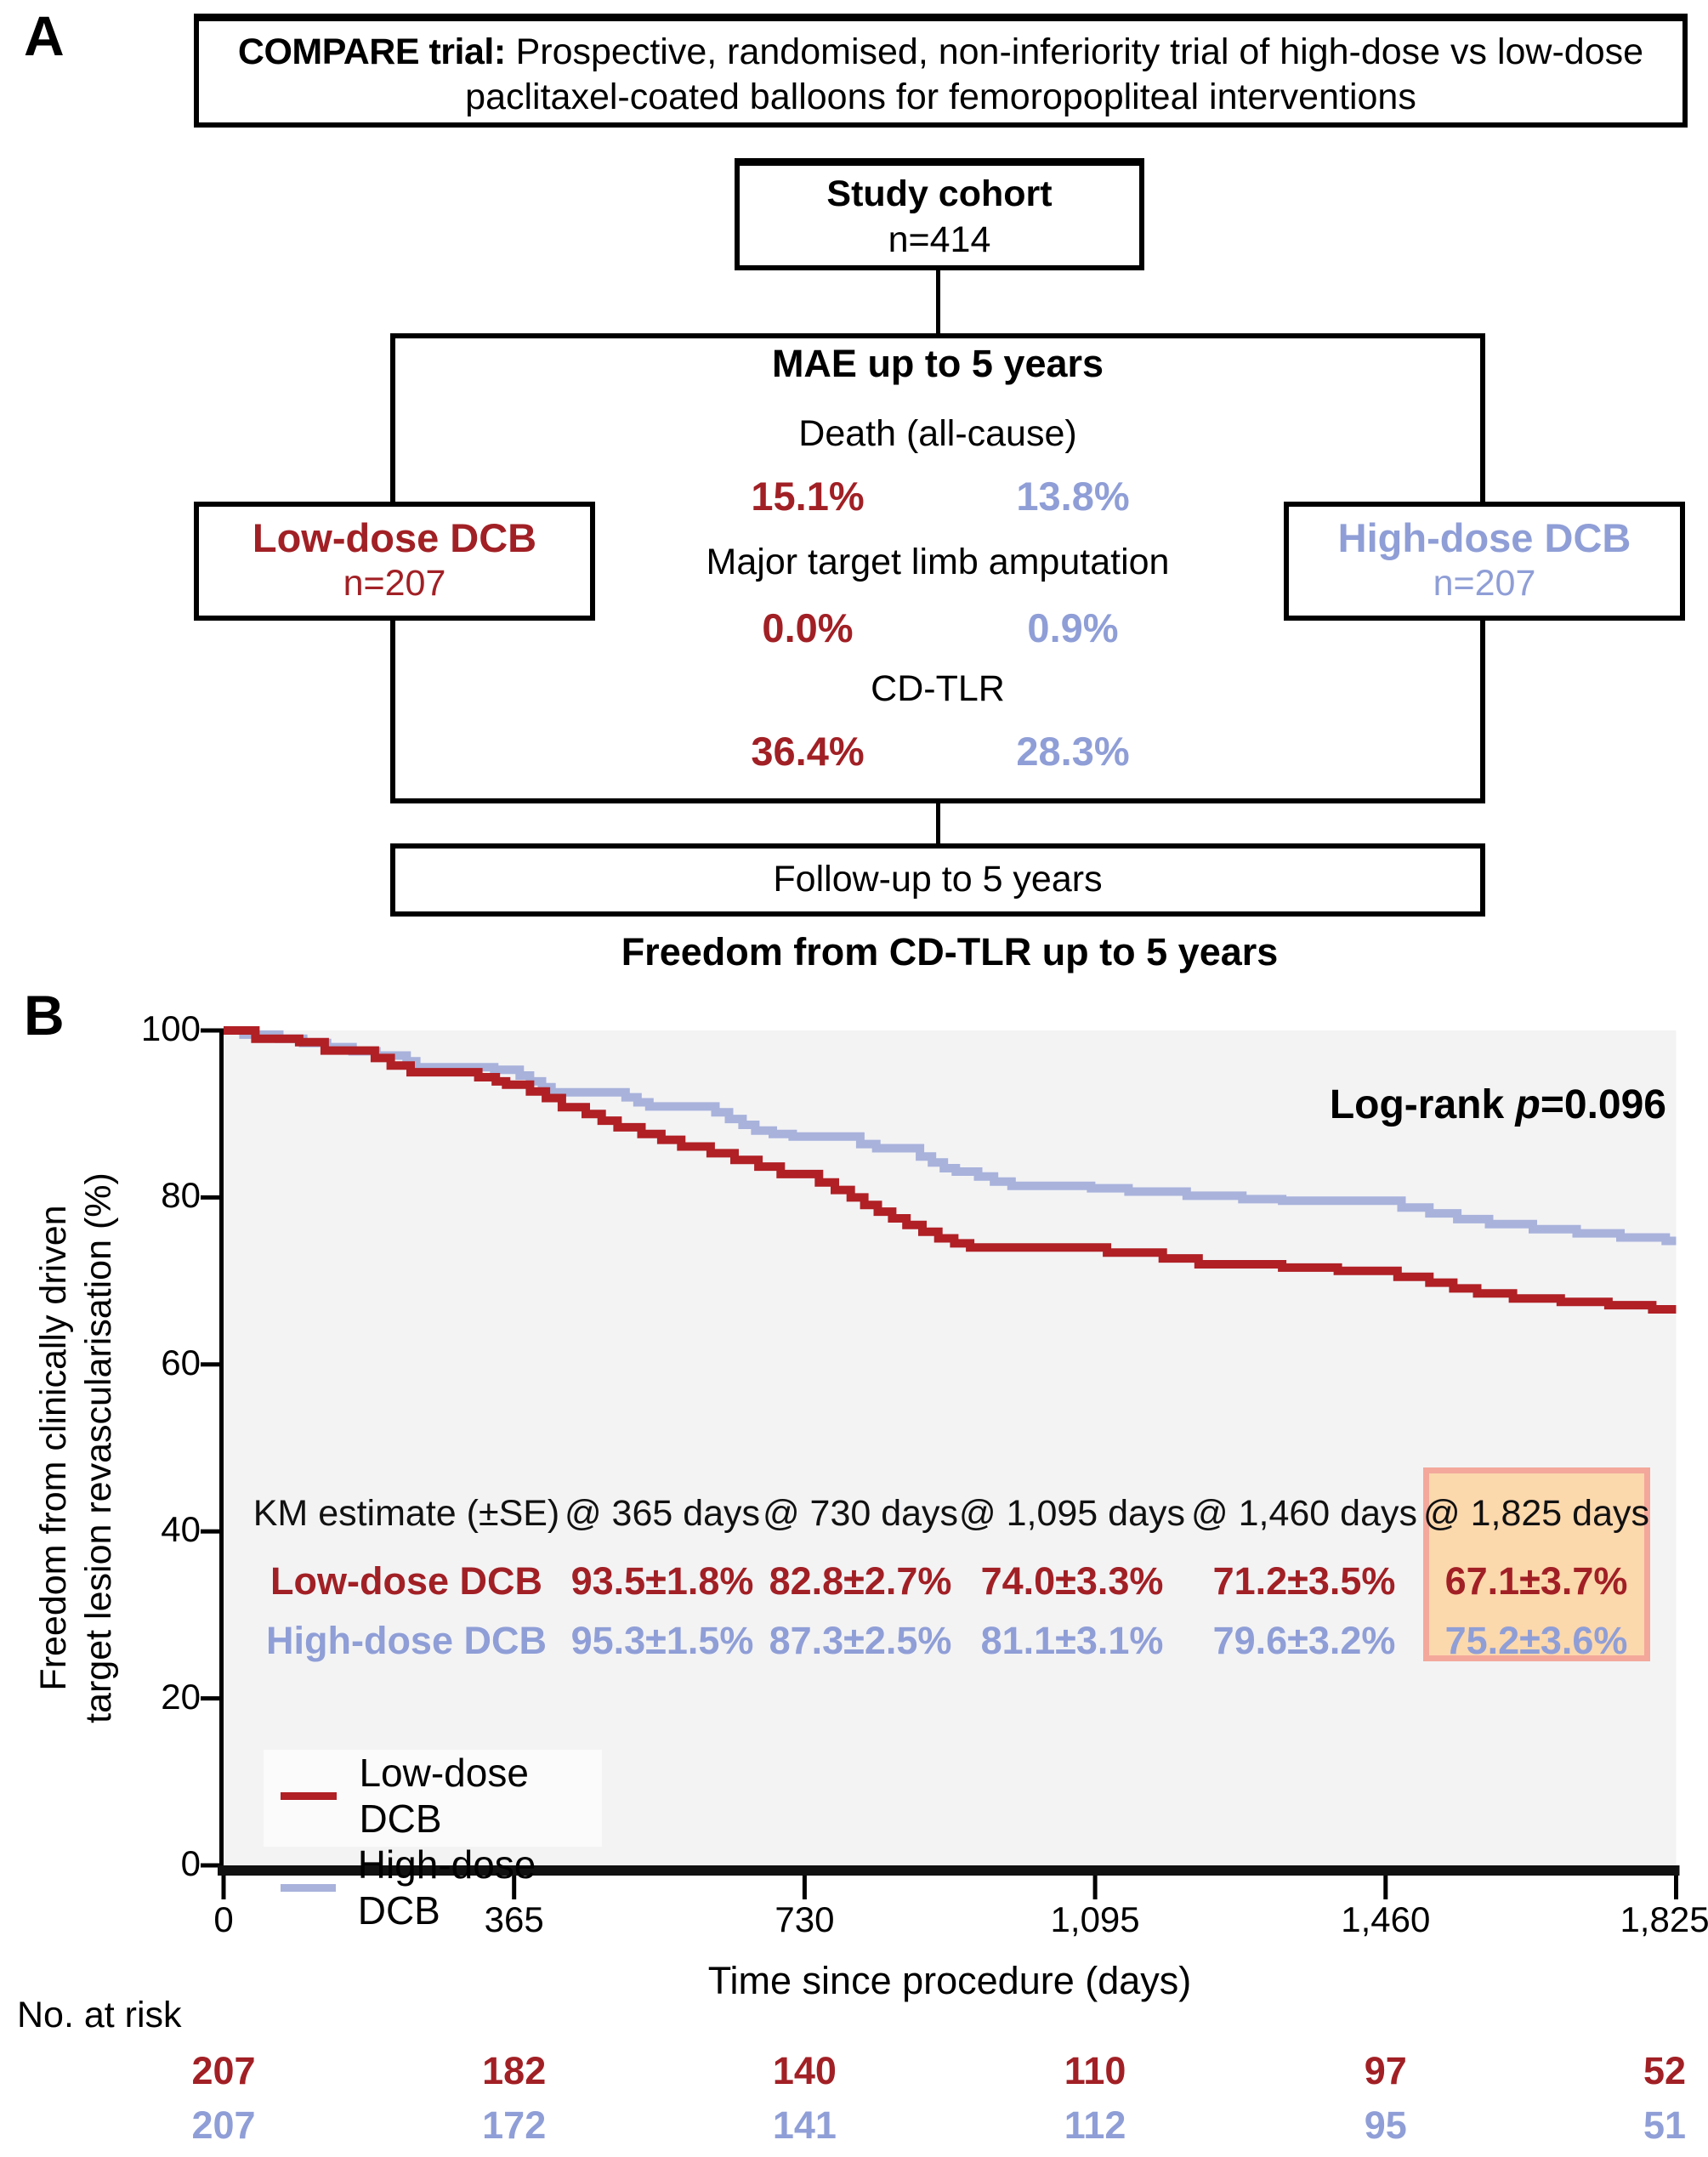  I want to click on y-tick-label: 100, so click(170, 1028).